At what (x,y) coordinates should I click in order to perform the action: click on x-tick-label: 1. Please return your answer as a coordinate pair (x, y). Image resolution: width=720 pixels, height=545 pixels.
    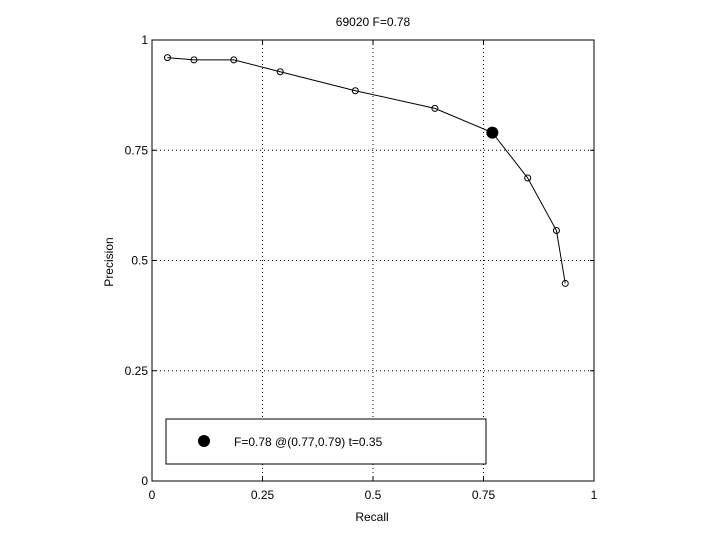
    Looking at the image, I should click on (594, 495).